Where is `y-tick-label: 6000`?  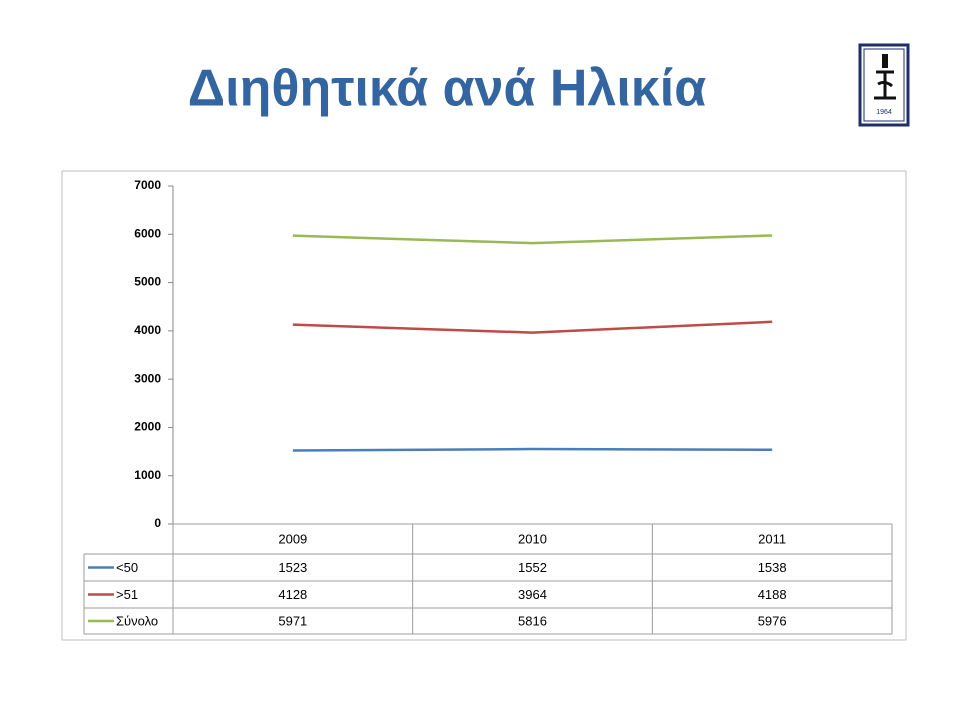
y-tick-label: 6000 is located at coordinates (147, 233).